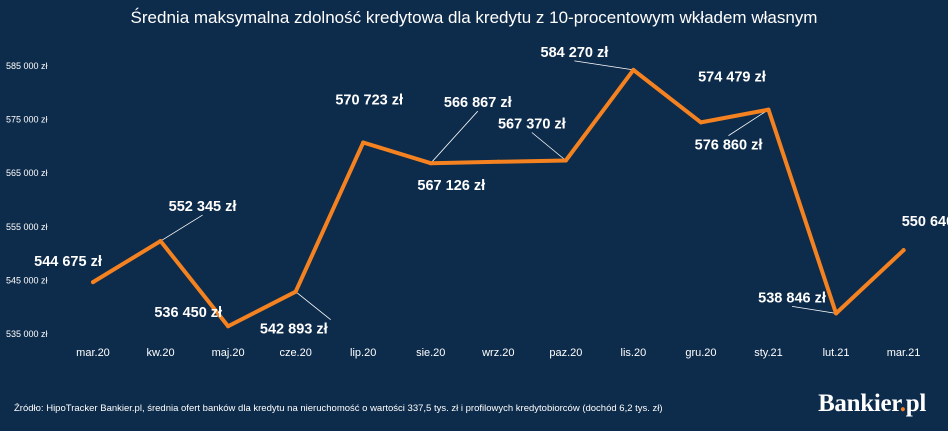 The height and width of the screenshot is (431, 948). What do you see at coordinates (925, 222) in the screenshot?
I see `data-label: 550 640 zł` at bounding box center [925, 222].